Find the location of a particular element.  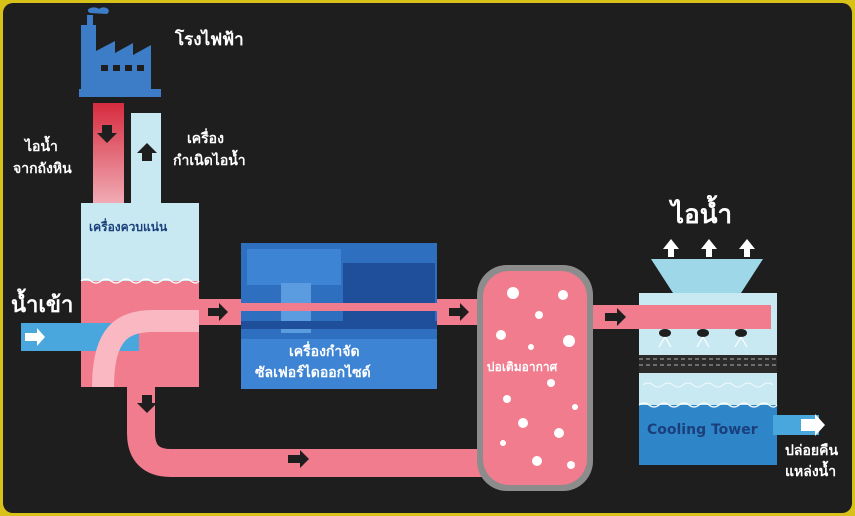

aeration-pond-label: บ่อเติมอากาศ is located at coordinates (522, 367).